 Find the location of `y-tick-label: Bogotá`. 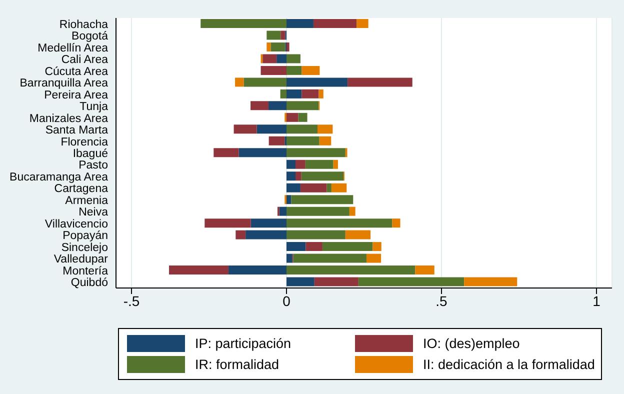

y-tick-label: Bogotá is located at coordinates (90, 36).